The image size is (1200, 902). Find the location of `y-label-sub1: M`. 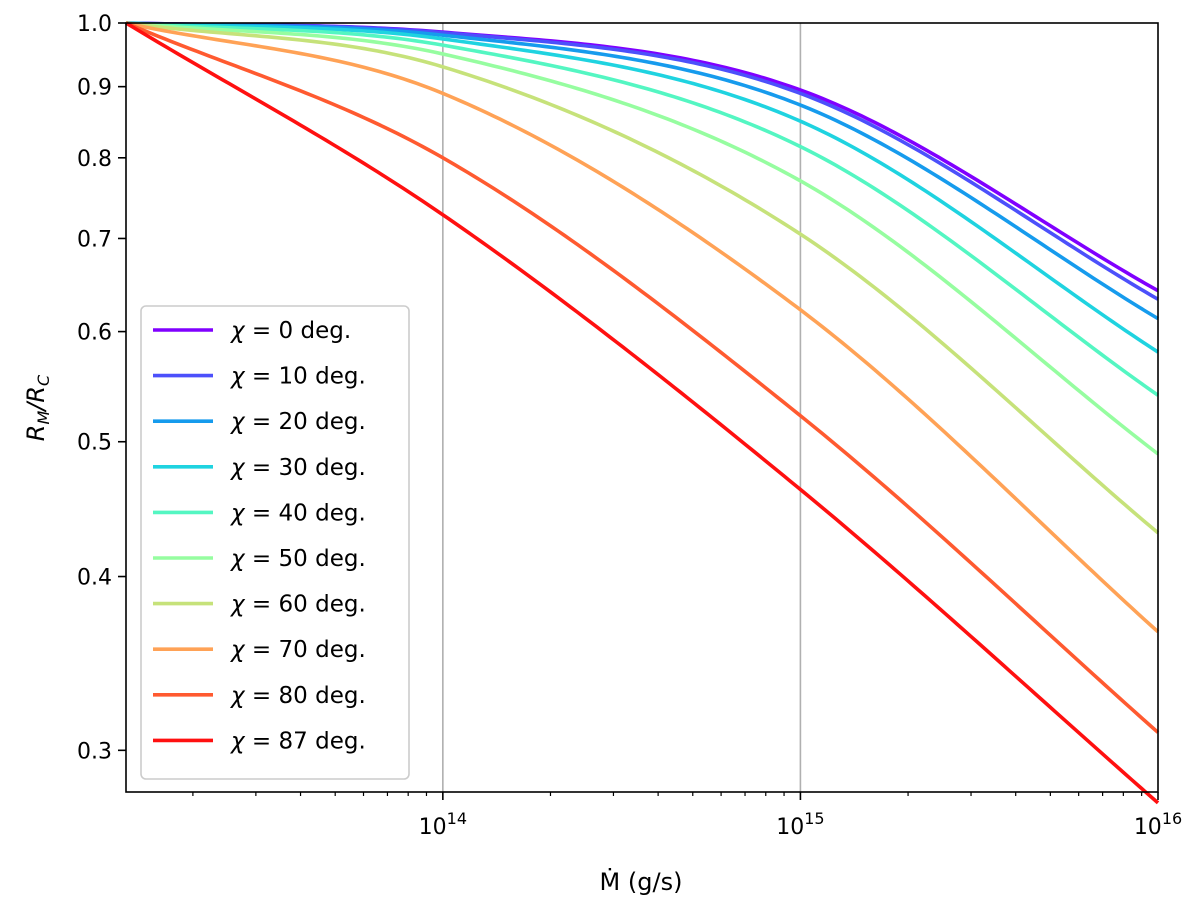

y-label-sub1: M is located at coordinates (43, 418).